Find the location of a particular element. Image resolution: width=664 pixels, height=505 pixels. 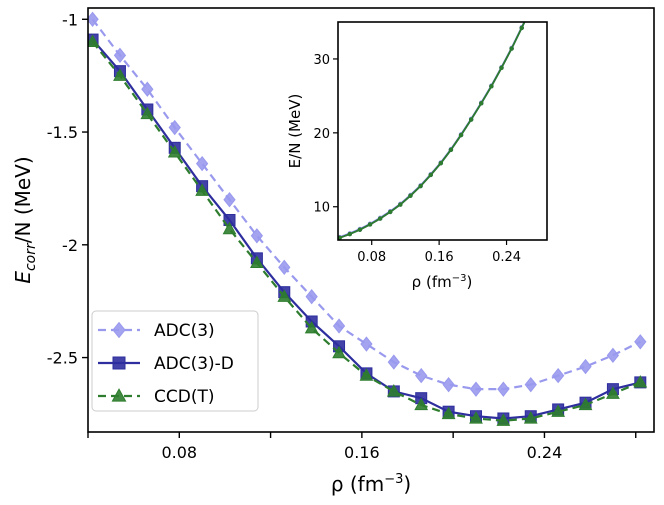

inset-series-layer is located at coordinates (432, 131).